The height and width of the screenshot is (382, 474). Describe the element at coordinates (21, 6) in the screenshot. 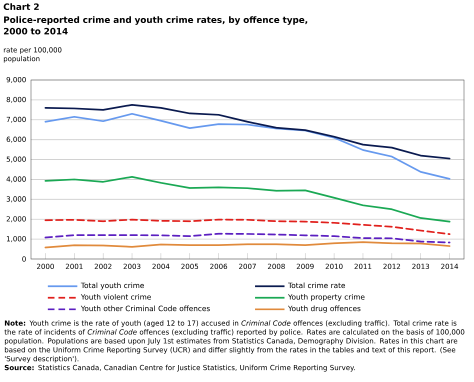

I see `caption: Chart 2` at that location.